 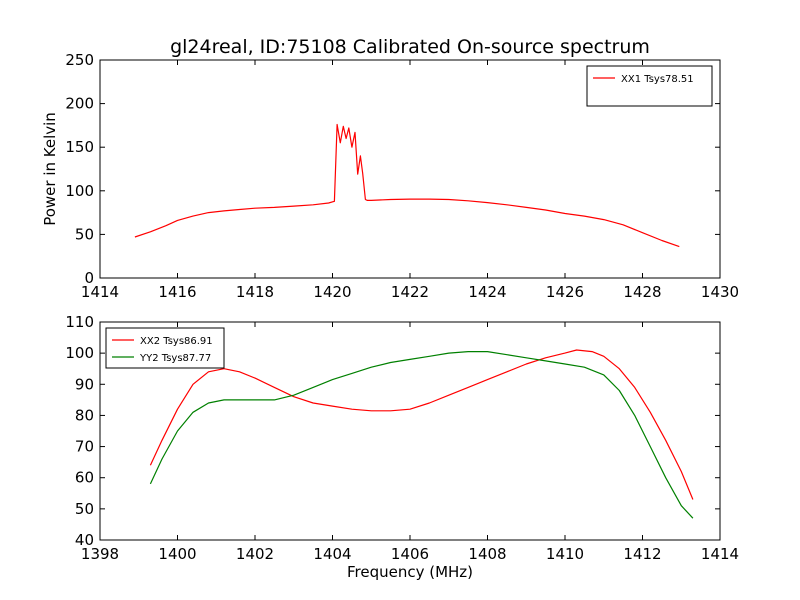 What do you see at coordinates (565, 292) in the screenshot?
I see `x-tick-label: 1426` at bounding box center [565, 292].